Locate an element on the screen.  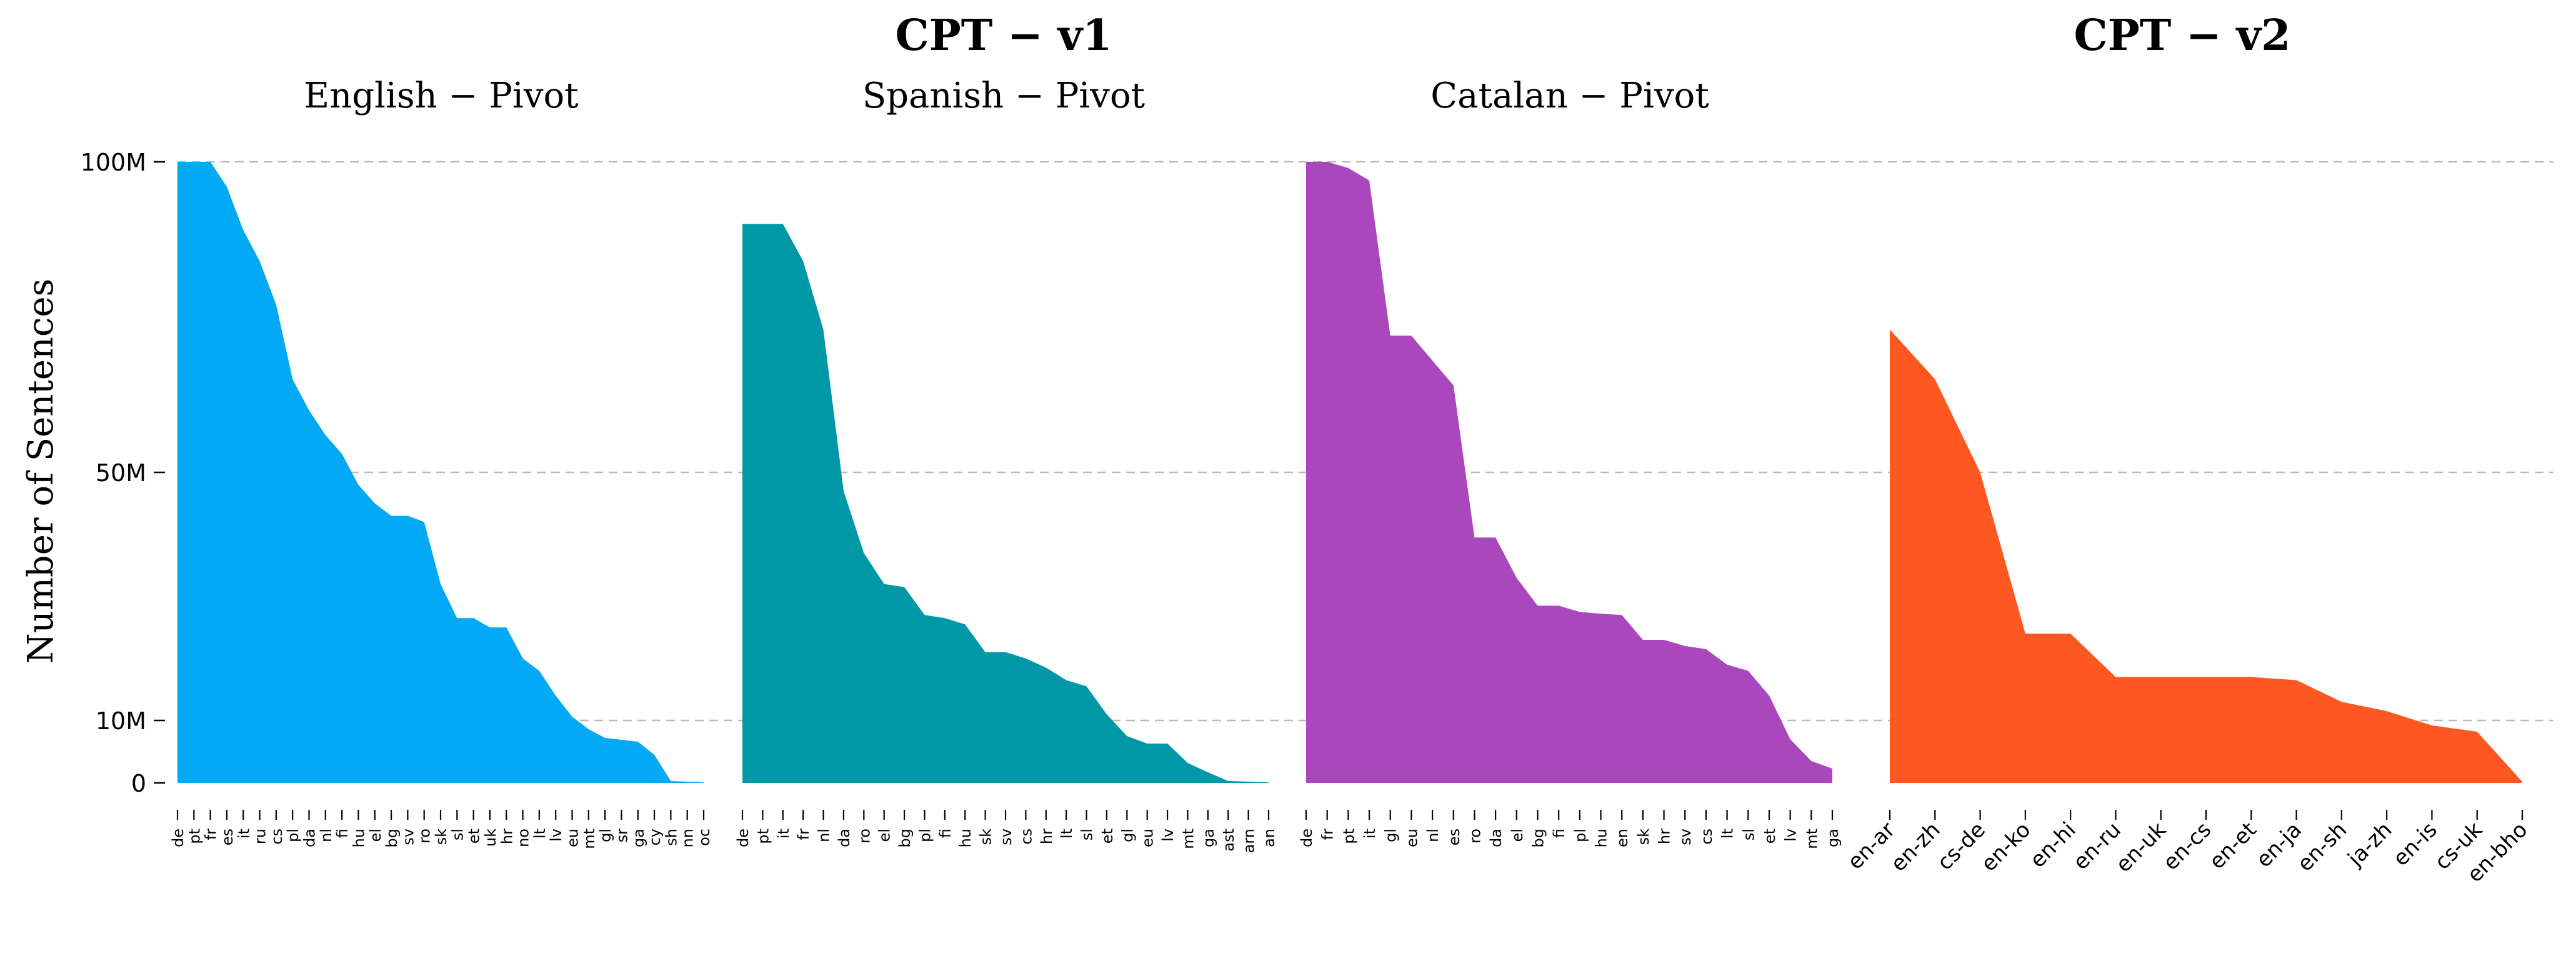
y-tick-label: 50M is located at coordinates (121, 473).